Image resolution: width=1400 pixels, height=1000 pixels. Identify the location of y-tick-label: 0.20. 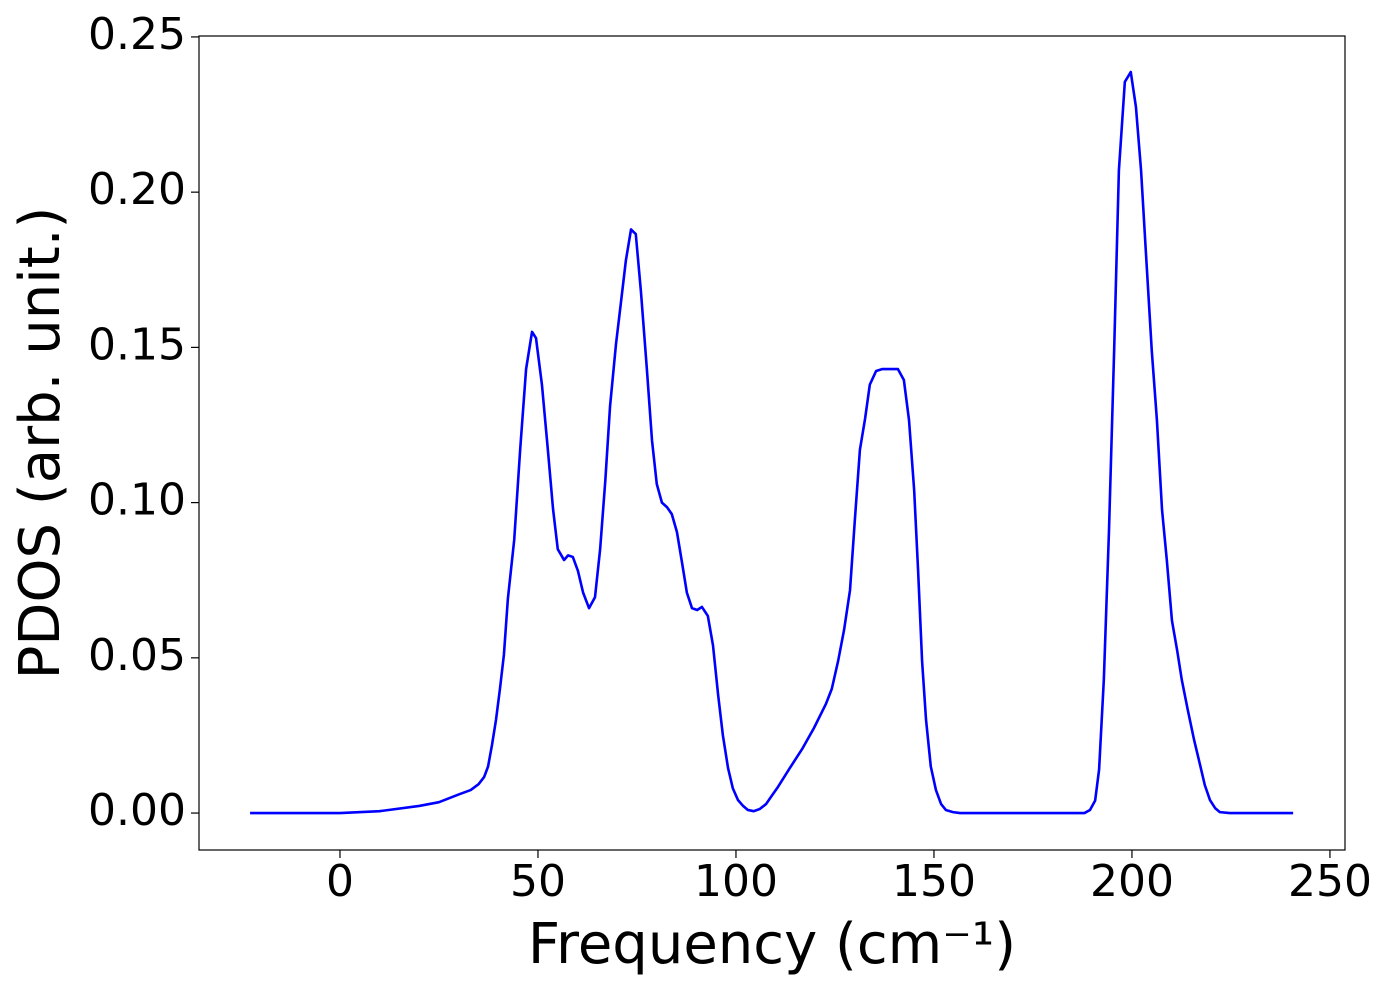
(137, 189).